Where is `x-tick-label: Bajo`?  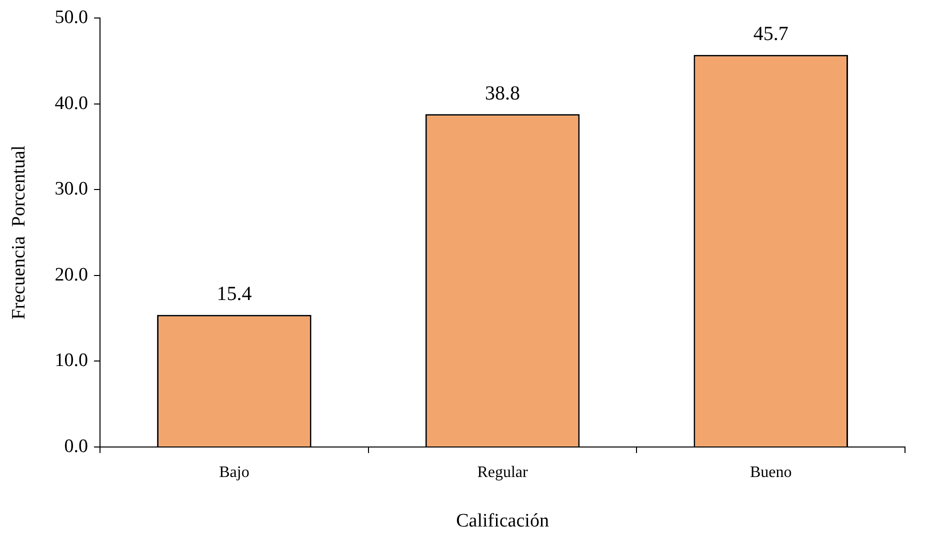
x-tick-label: Bajo is located at coordinates (234, 472).